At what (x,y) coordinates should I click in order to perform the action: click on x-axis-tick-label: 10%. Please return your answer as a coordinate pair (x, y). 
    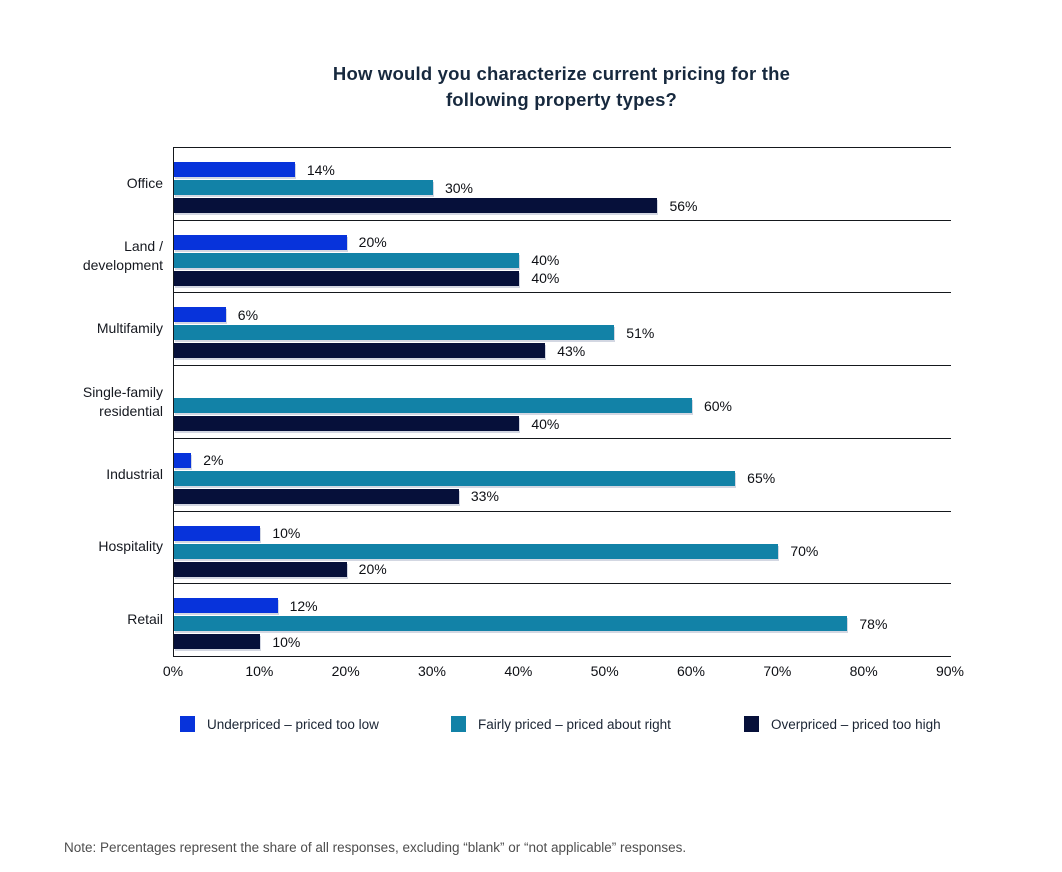
    Looking at the image, I should click on (259, 671).